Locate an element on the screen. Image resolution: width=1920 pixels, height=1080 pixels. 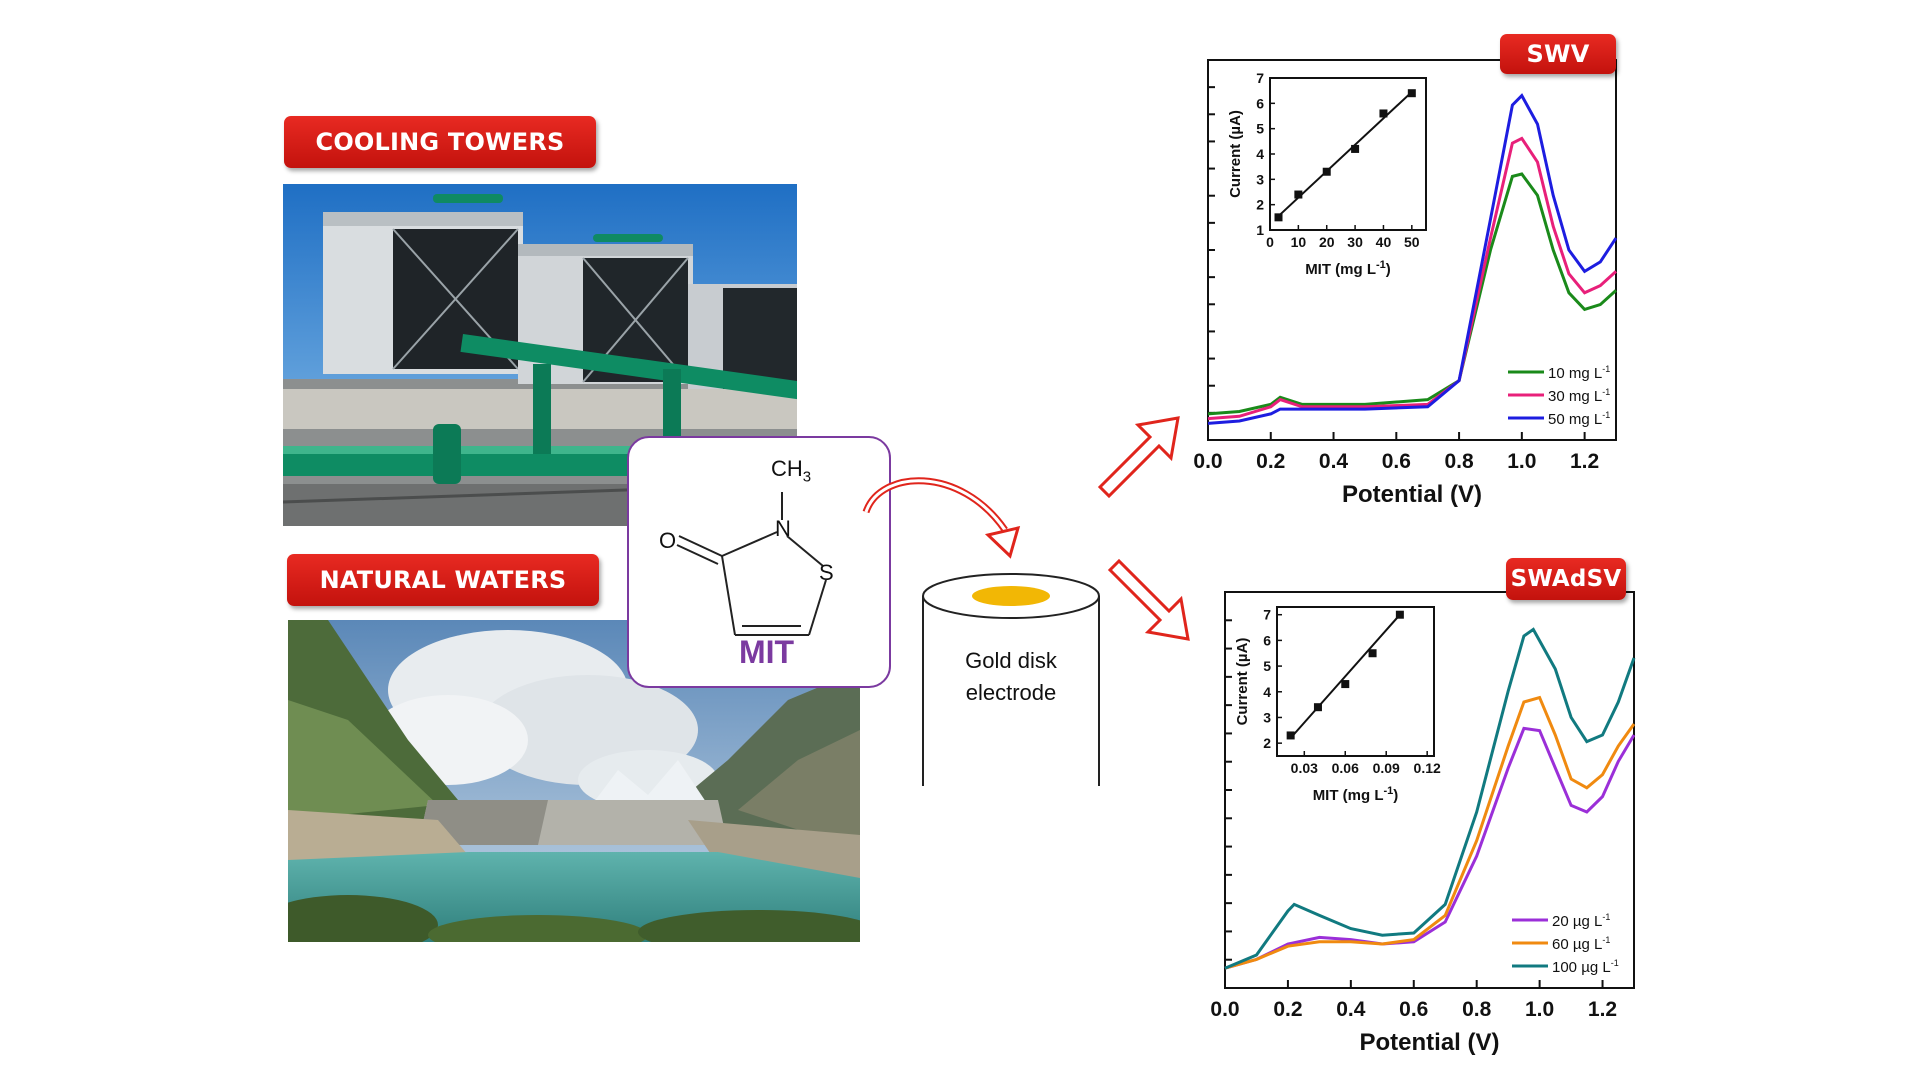
electrode-label-line1: Gold disk is located at coordinates (1011, 660).